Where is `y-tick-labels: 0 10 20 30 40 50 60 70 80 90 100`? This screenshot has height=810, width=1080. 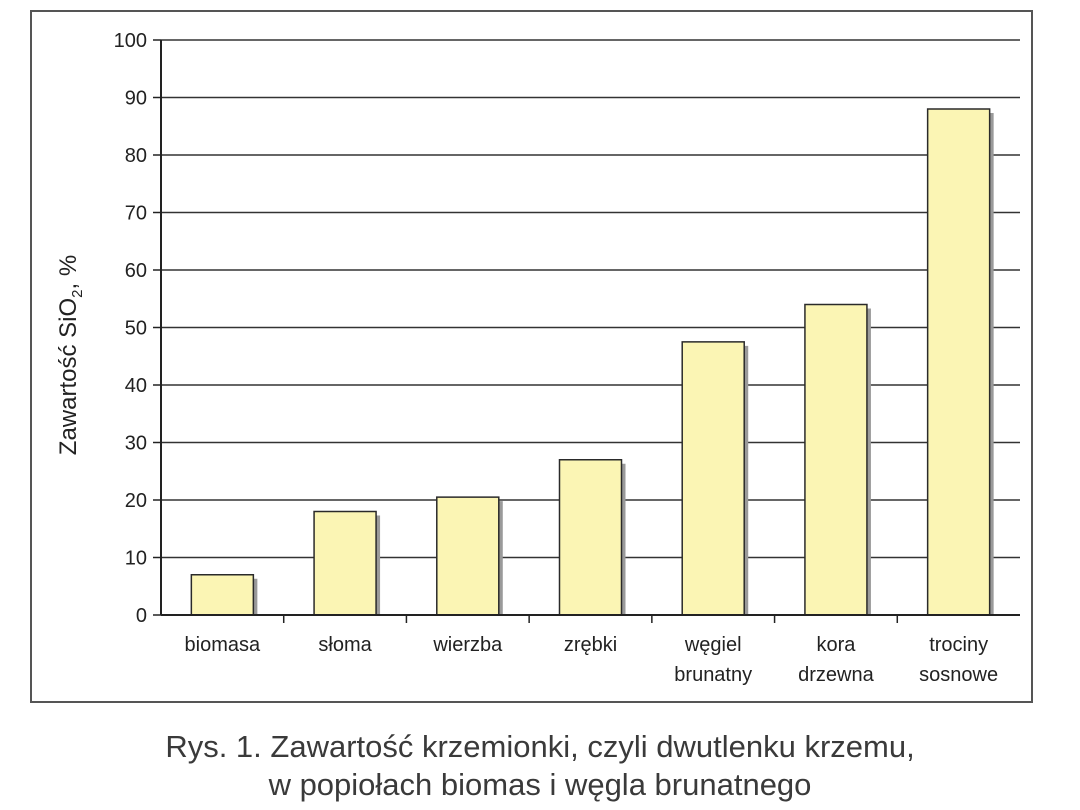 y-tick-labels: 0 10 20 30 40 50 60 70 80 90 100 is located at coordinates (137, 328).